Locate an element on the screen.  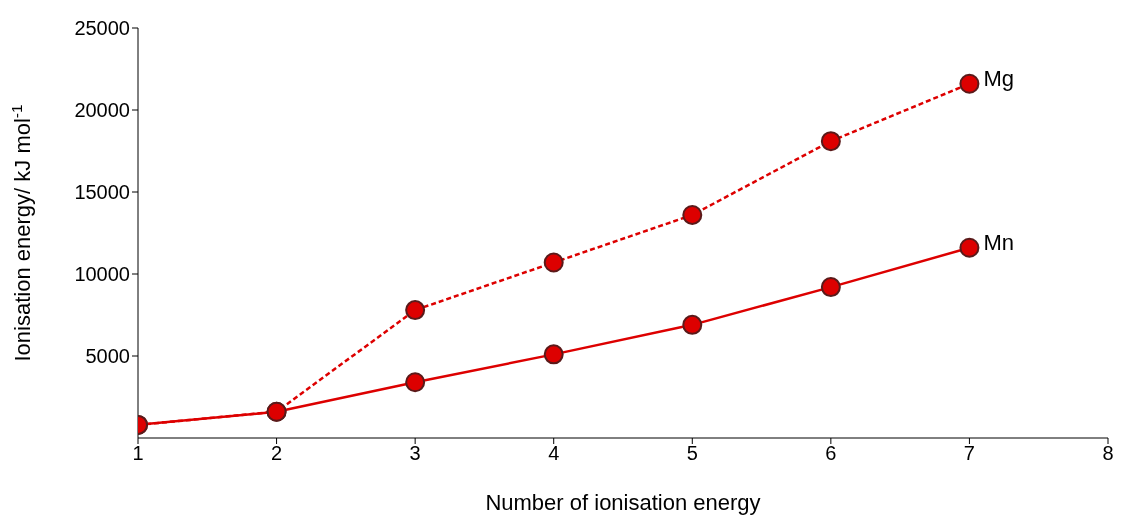
x-tick-label: 3 is located at coordinates (415, 453).